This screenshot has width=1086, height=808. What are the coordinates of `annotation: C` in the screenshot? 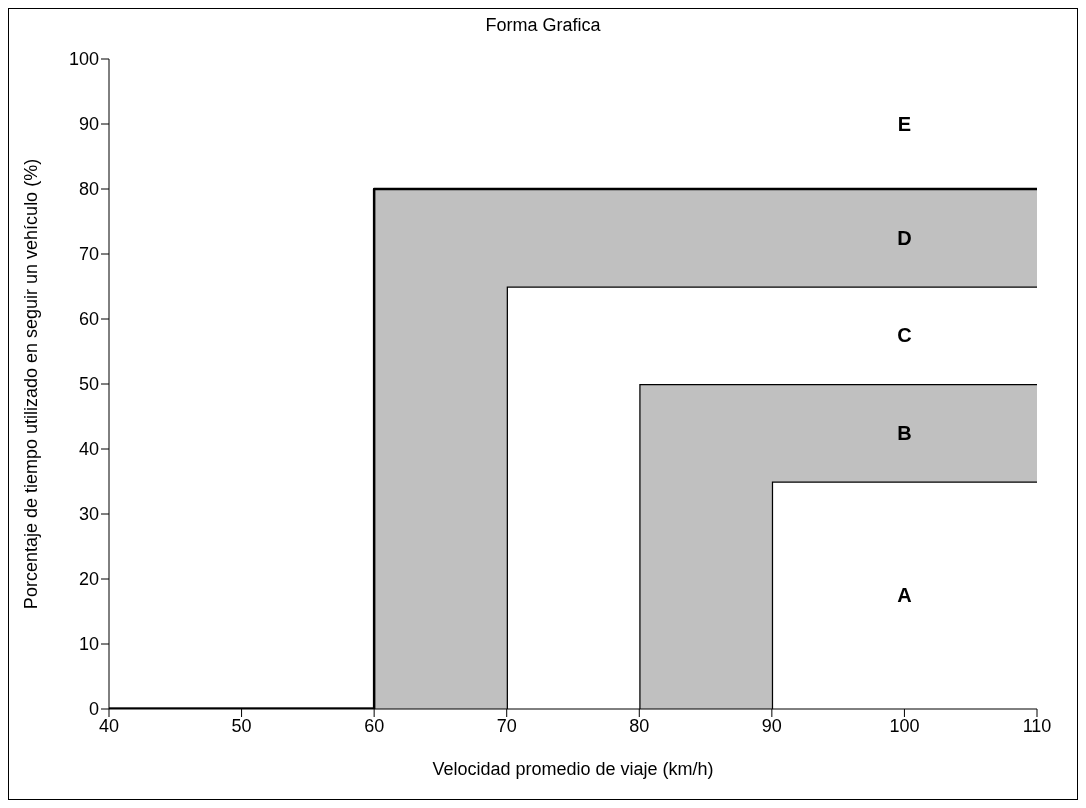 It's located at (904, 335).